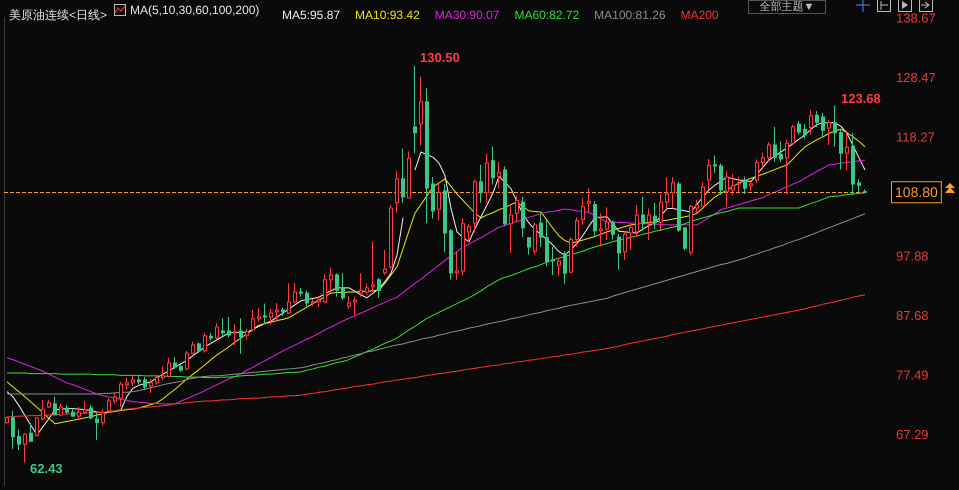  Describe the element at coordinates (861, 98) in the screenshot. I see `annotation: 123.68` at that location.